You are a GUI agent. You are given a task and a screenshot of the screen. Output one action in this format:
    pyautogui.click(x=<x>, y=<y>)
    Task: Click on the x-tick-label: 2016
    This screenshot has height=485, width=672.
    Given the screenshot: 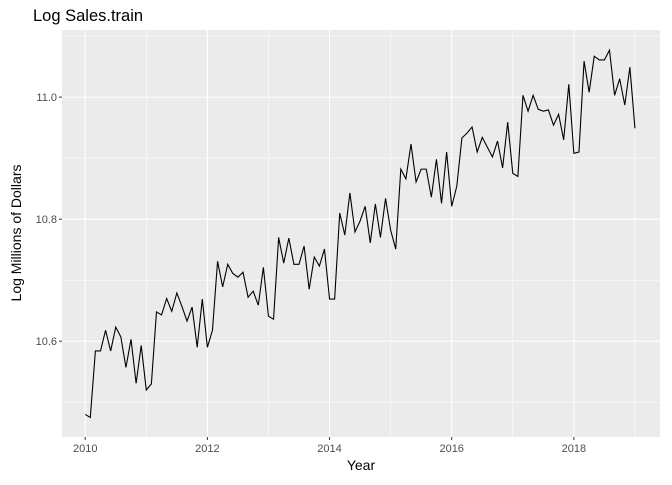 What is the action you would take?
    pyautogui.click(x=451, y=449)
    